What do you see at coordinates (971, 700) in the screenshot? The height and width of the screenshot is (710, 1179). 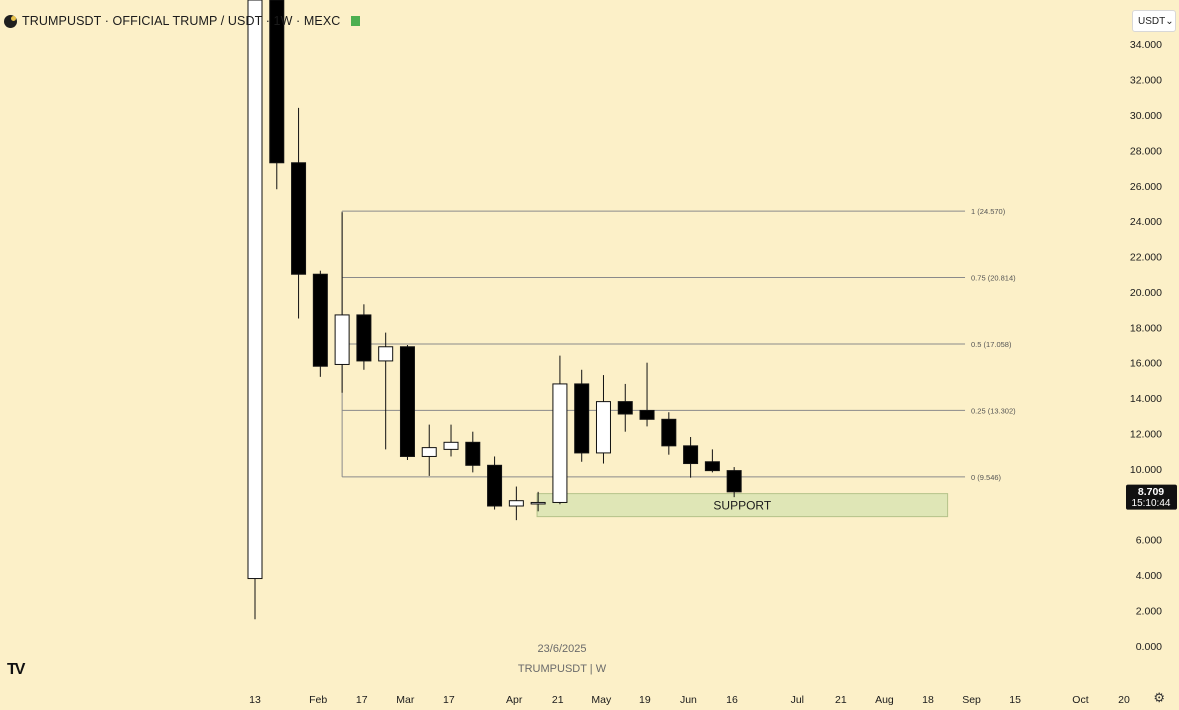 I see `time-tick-label: Sep` at bounding box center [971, 700].